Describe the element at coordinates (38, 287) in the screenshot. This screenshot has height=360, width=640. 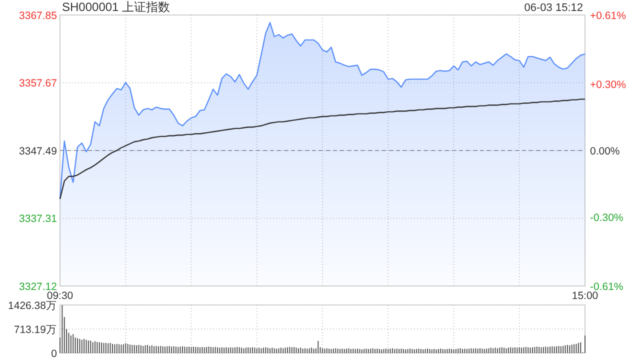
I see `y-tick-label: 3327.12` at that location.